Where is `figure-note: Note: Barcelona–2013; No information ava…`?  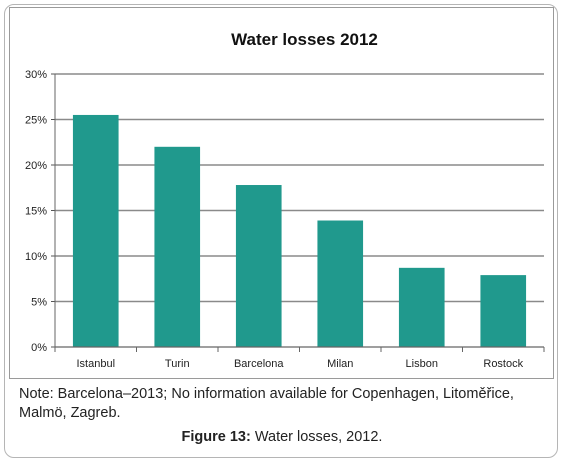 figure-note: Note: Barcelona–2013; No information ava… is located at coordinates (266, 403).